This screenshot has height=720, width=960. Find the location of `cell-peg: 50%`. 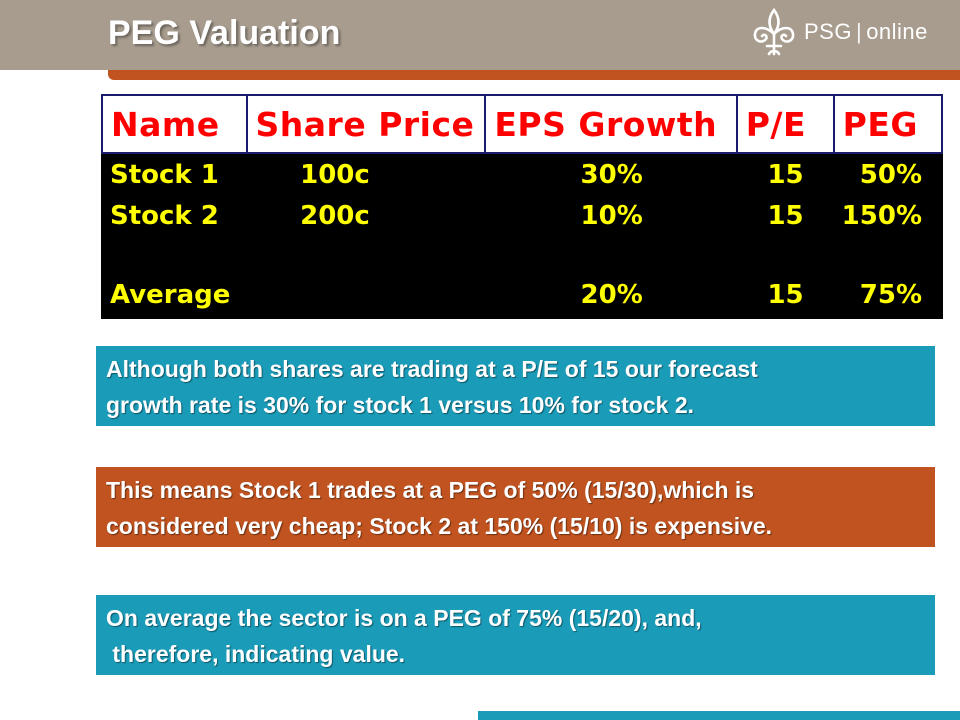

cell-peg: 50% is located at coordinates (890, 174).